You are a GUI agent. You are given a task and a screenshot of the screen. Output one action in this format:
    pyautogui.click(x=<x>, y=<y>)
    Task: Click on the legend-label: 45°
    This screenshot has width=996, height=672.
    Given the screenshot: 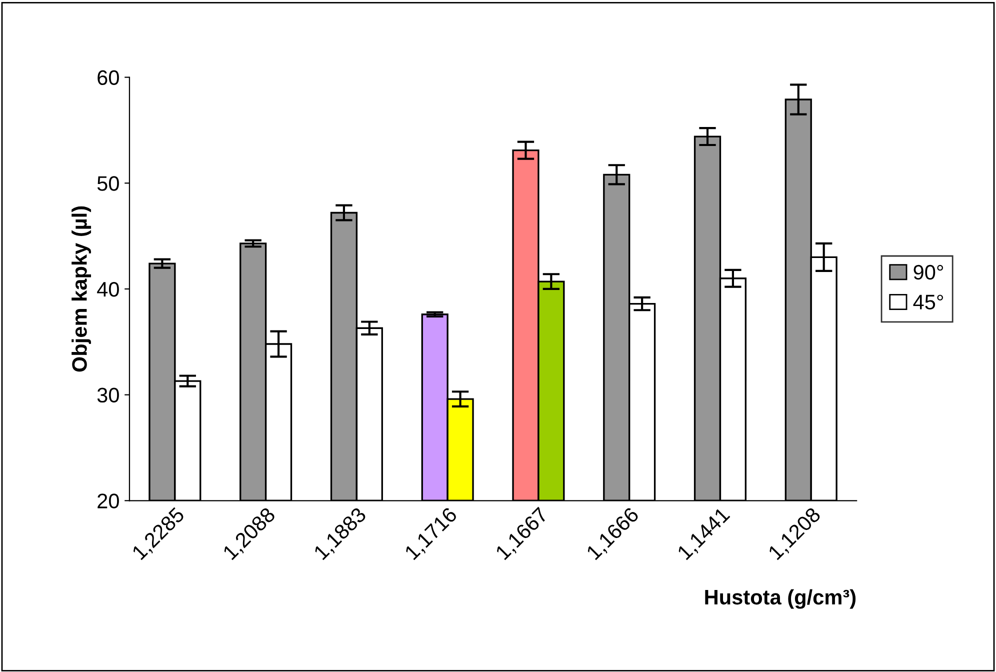 What is the action you would take?
    pyautogui.click(x=928, y=302)
    